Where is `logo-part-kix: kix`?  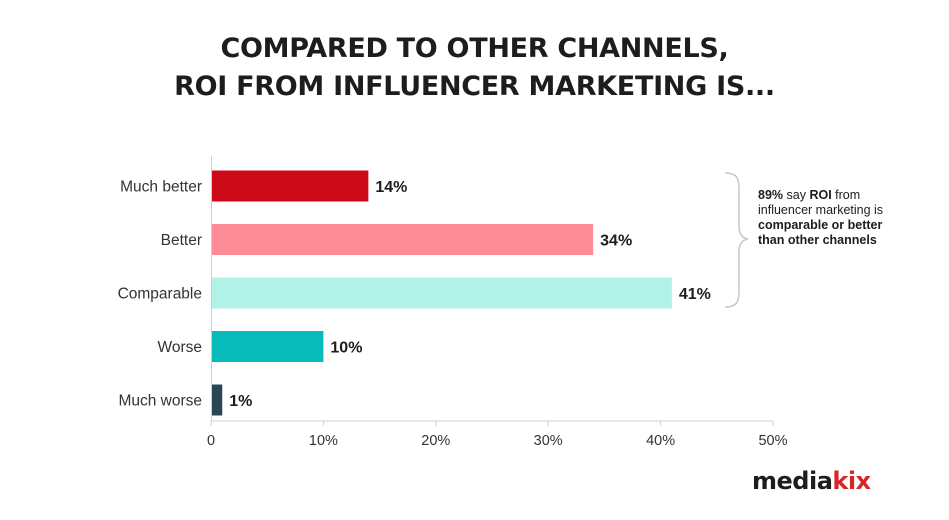
logo-part-kix: kix is located at coordinates (851, 481).